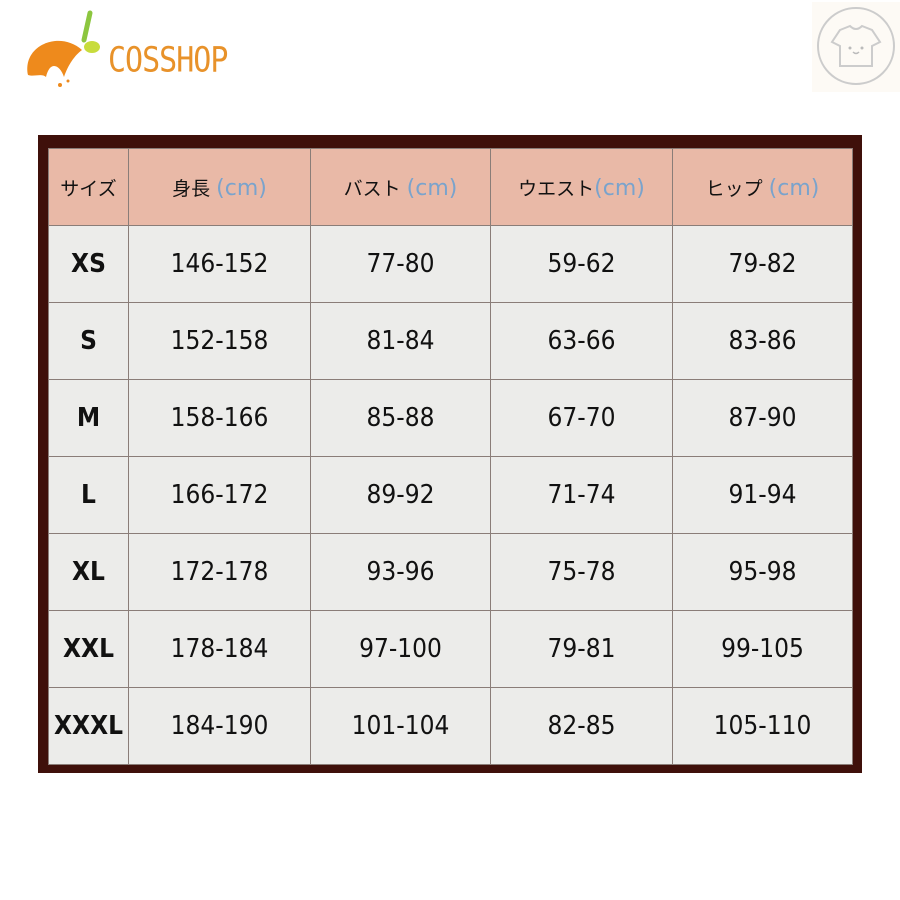 The height and width of the screenshot is (900, 900). What do you see at coordinates (762, 649) in the screenshot?
I see `cell-hip: 99-105` at bounding box center [762, 649].